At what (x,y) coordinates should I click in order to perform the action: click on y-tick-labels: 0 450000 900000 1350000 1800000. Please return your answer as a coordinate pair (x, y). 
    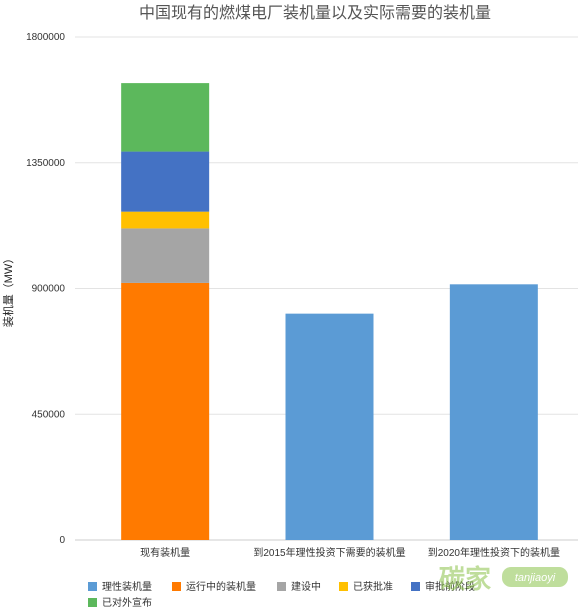
    Looking at the image, I should click on (45, 289).